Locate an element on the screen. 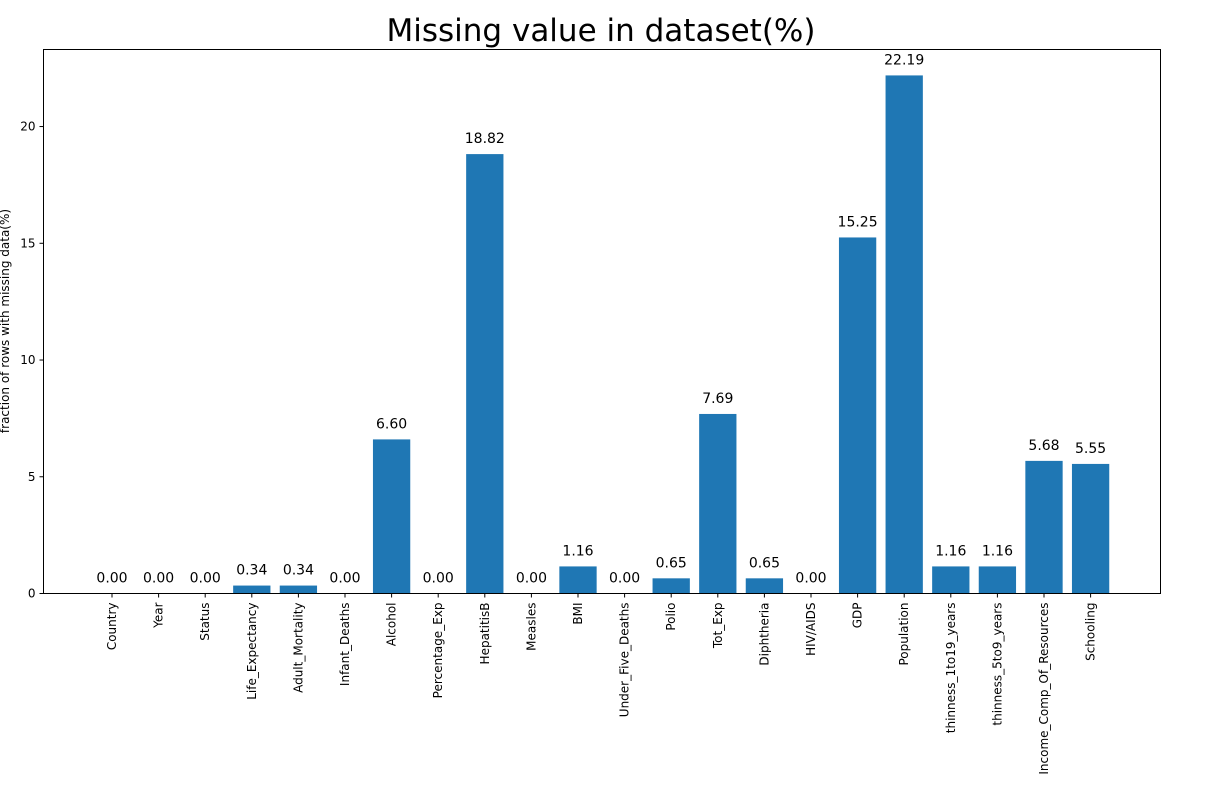 Image resolution: width=1223 pixels, height=793 pixels. y-axis: 0 5 10 15 20 is located at coordinates (32, 360).